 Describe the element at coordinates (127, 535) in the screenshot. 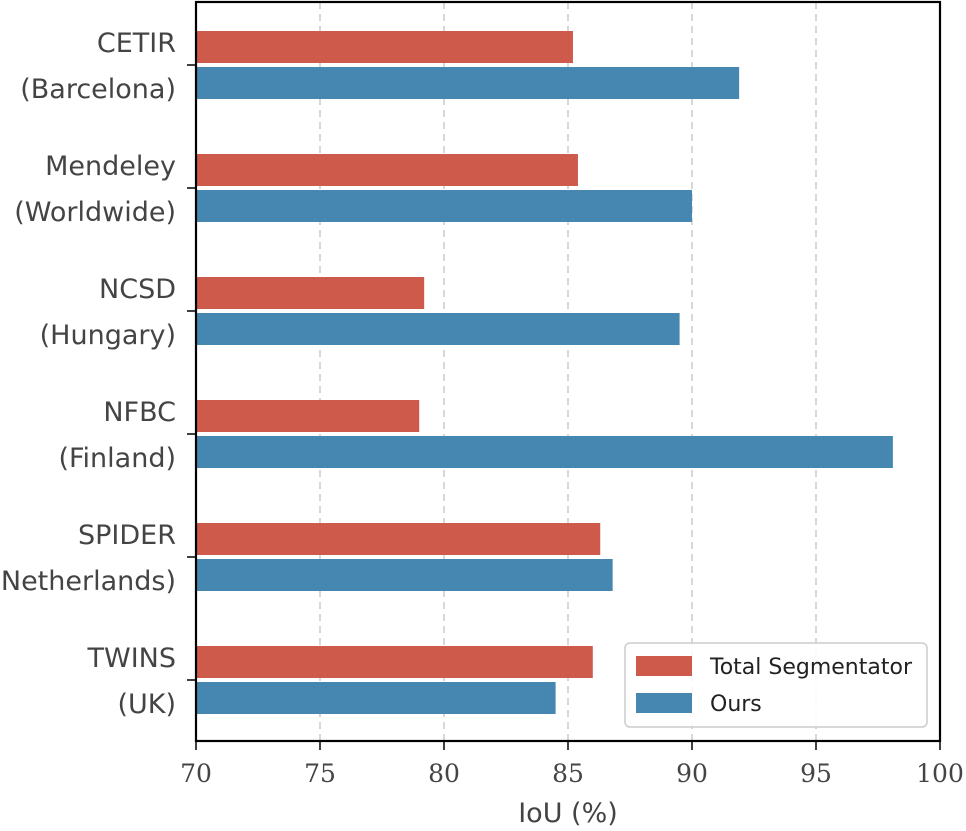

I see `category-label: SPIDER` at that location.